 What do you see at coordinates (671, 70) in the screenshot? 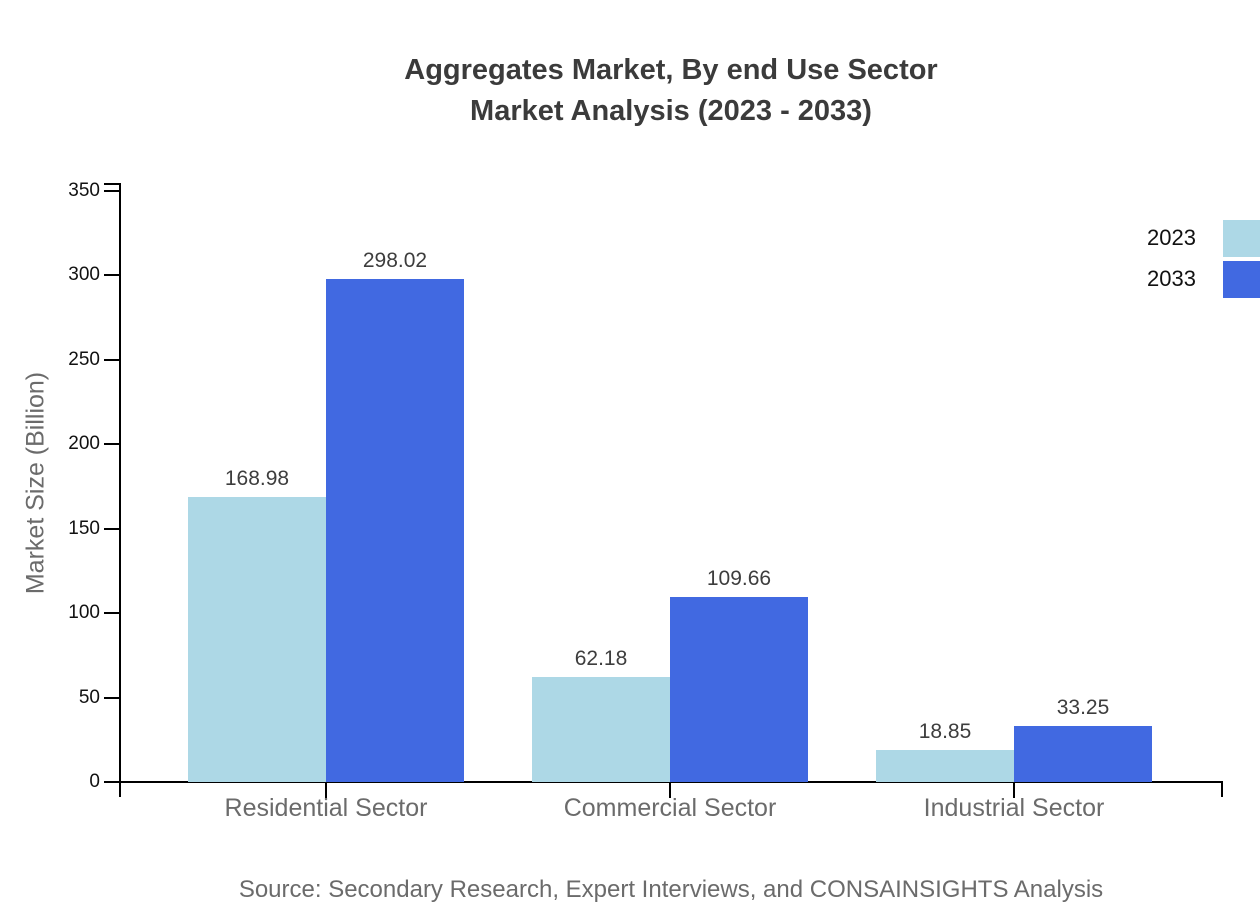
I see `chart-title-line-1: Aggregates Market, By end Use Sector` at bounding box center [671, 70].